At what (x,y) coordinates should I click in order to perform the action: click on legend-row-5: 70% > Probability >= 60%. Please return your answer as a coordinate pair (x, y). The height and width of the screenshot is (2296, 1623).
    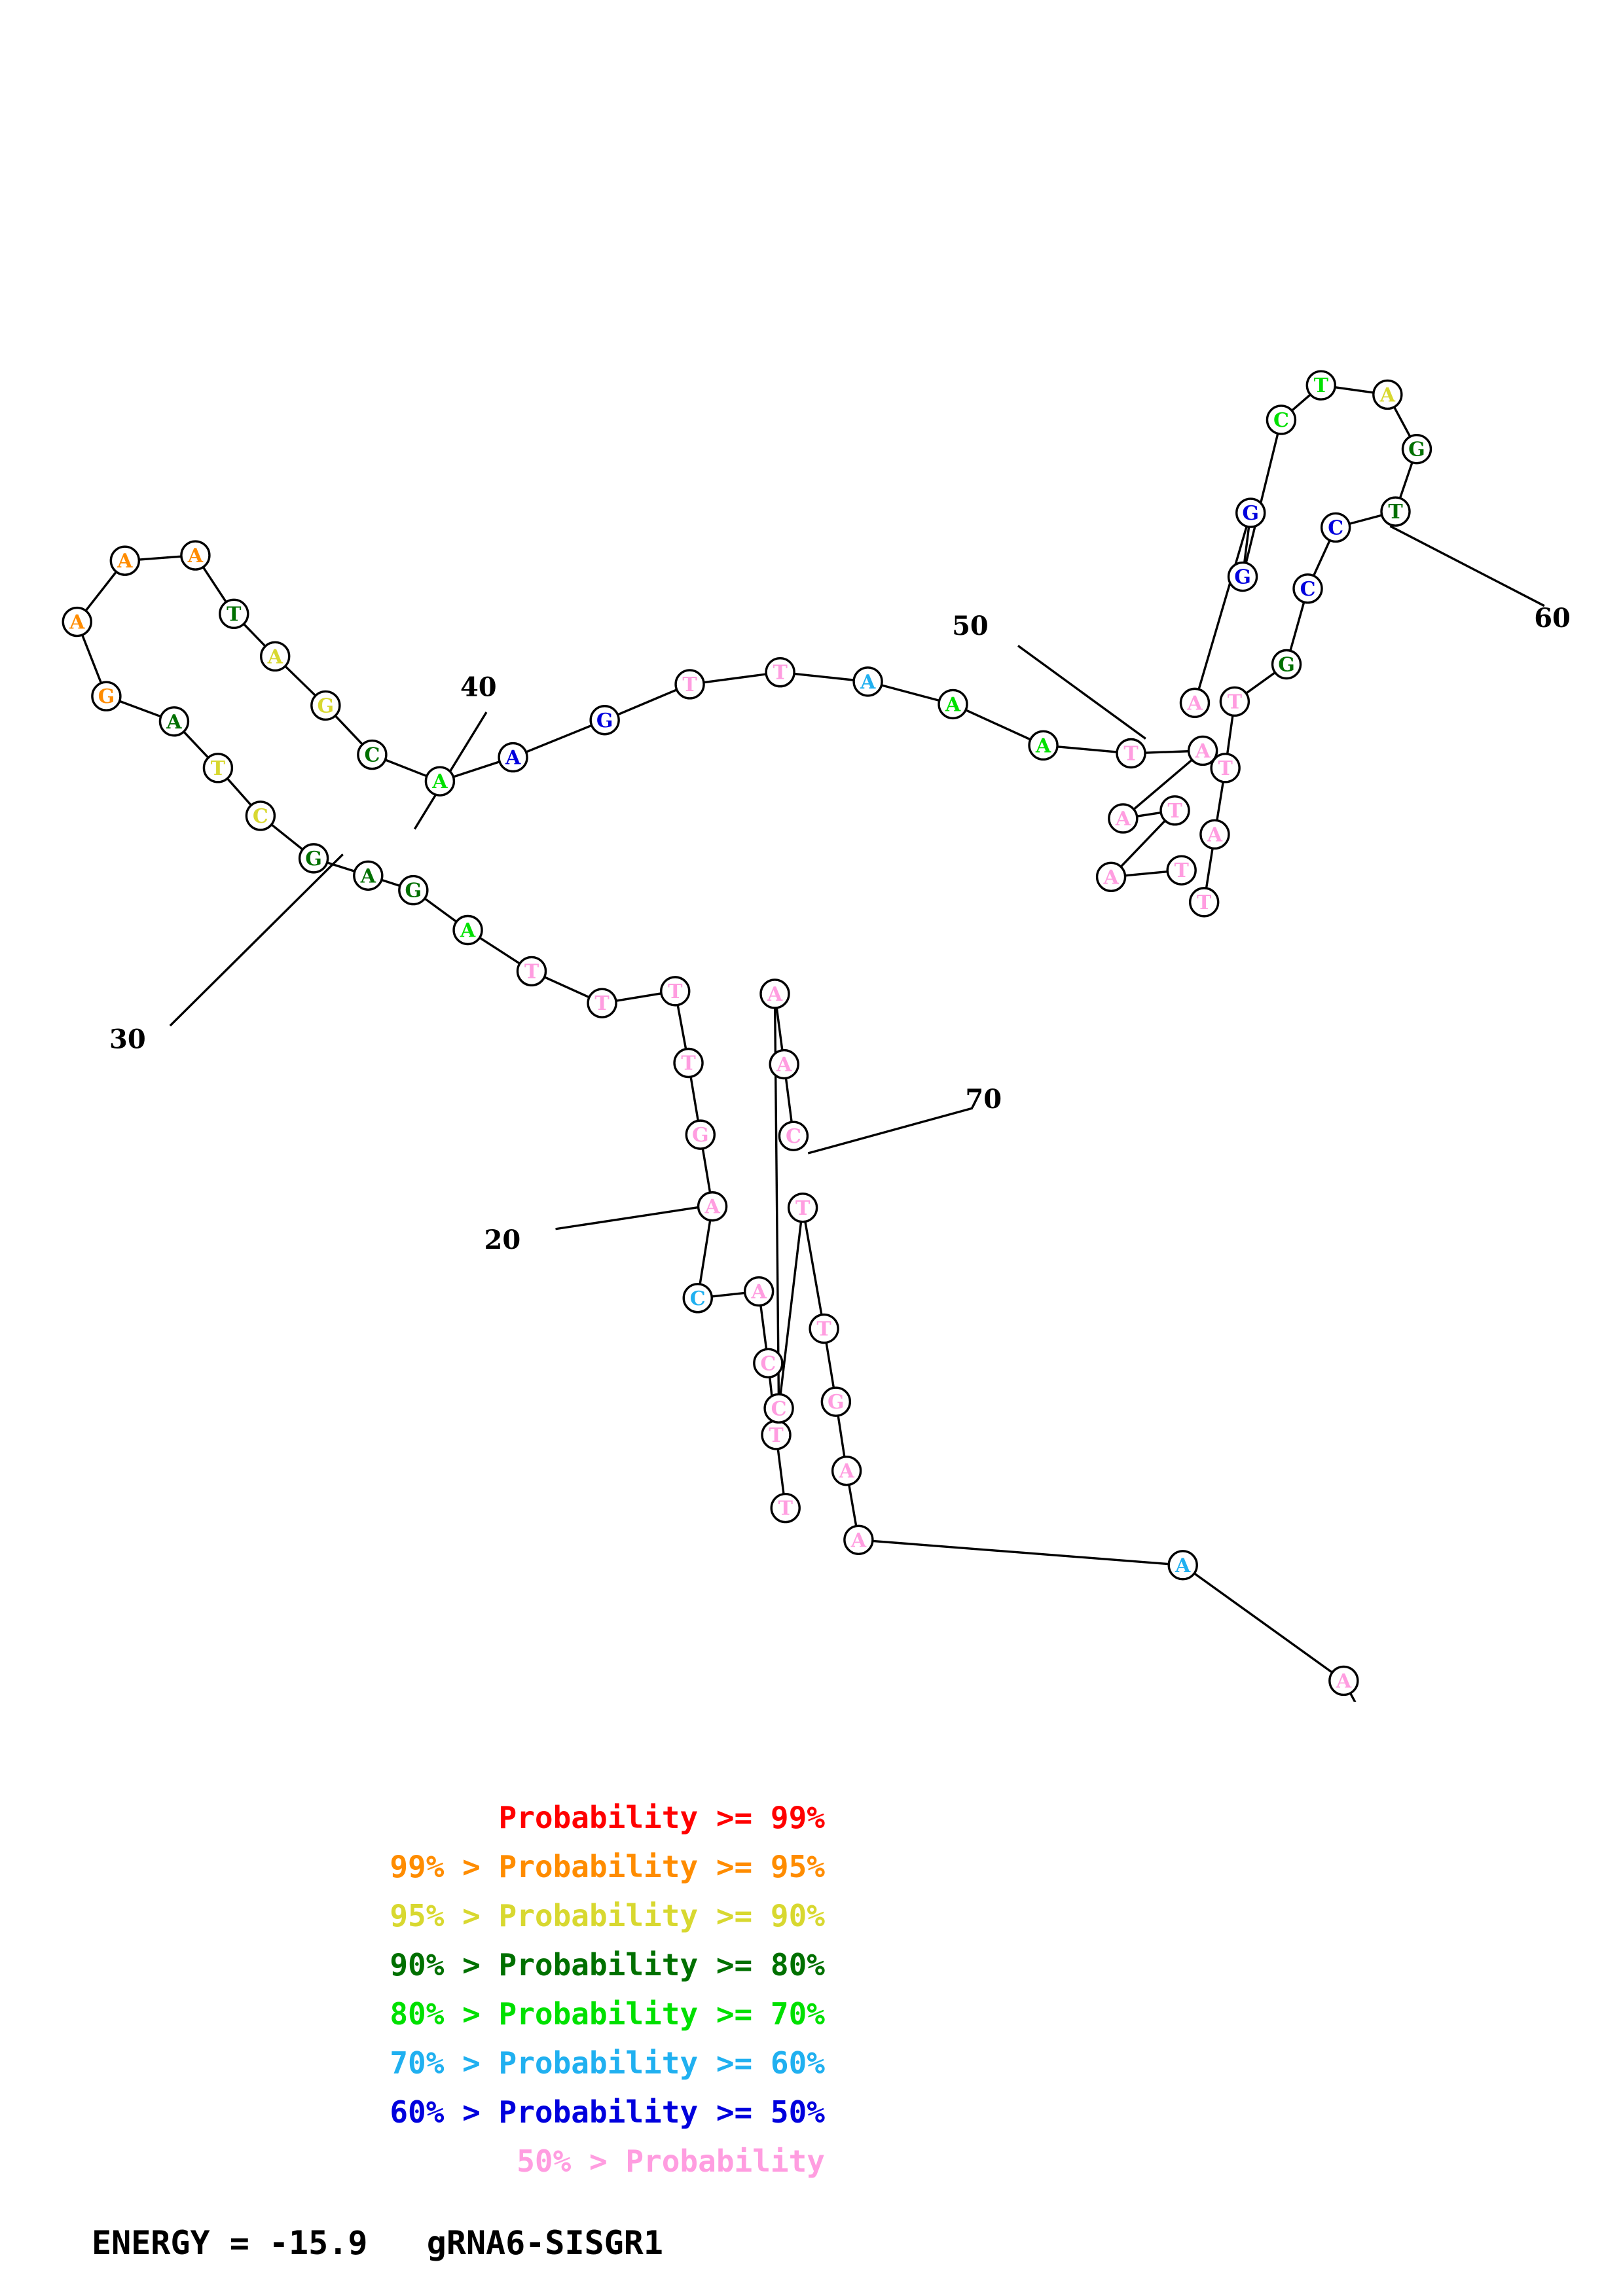
    Looking at the image, I should click on (607, 2063).